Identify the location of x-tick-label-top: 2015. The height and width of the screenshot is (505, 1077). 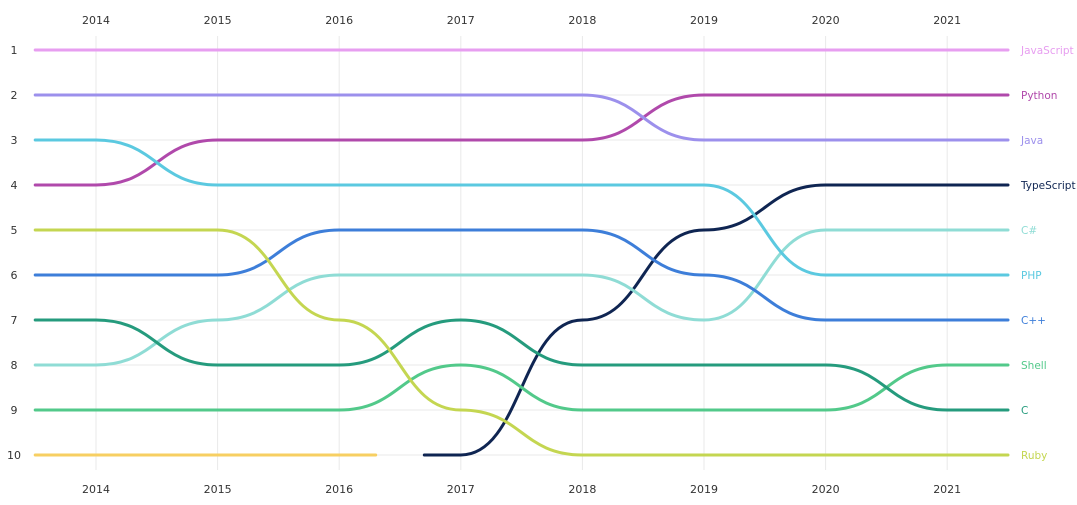
(218, 20).